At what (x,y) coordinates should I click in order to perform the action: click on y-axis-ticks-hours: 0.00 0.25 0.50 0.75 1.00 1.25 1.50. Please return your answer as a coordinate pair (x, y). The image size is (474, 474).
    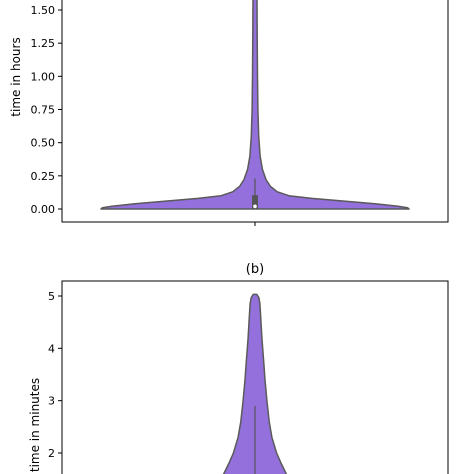
    Looking at the image, I should click on (46, 110).